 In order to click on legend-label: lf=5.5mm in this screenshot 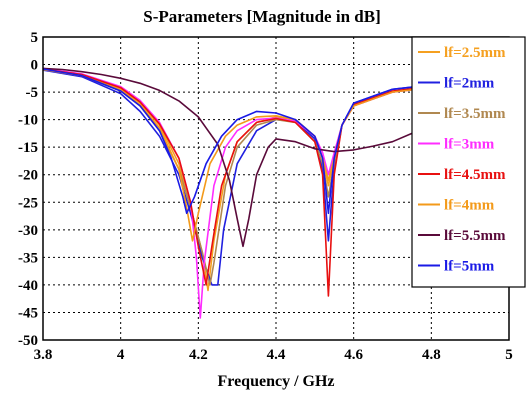, I will do `click(475, 236)`.